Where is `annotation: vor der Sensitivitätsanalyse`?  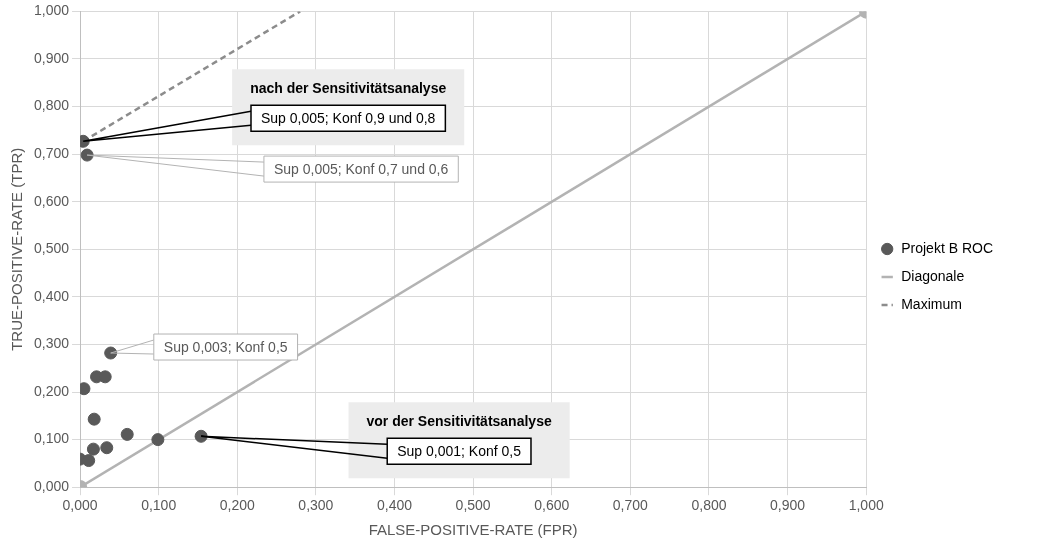 annotation: vor der Sensitivitätsanalyse is located at coordinates (459, 421).